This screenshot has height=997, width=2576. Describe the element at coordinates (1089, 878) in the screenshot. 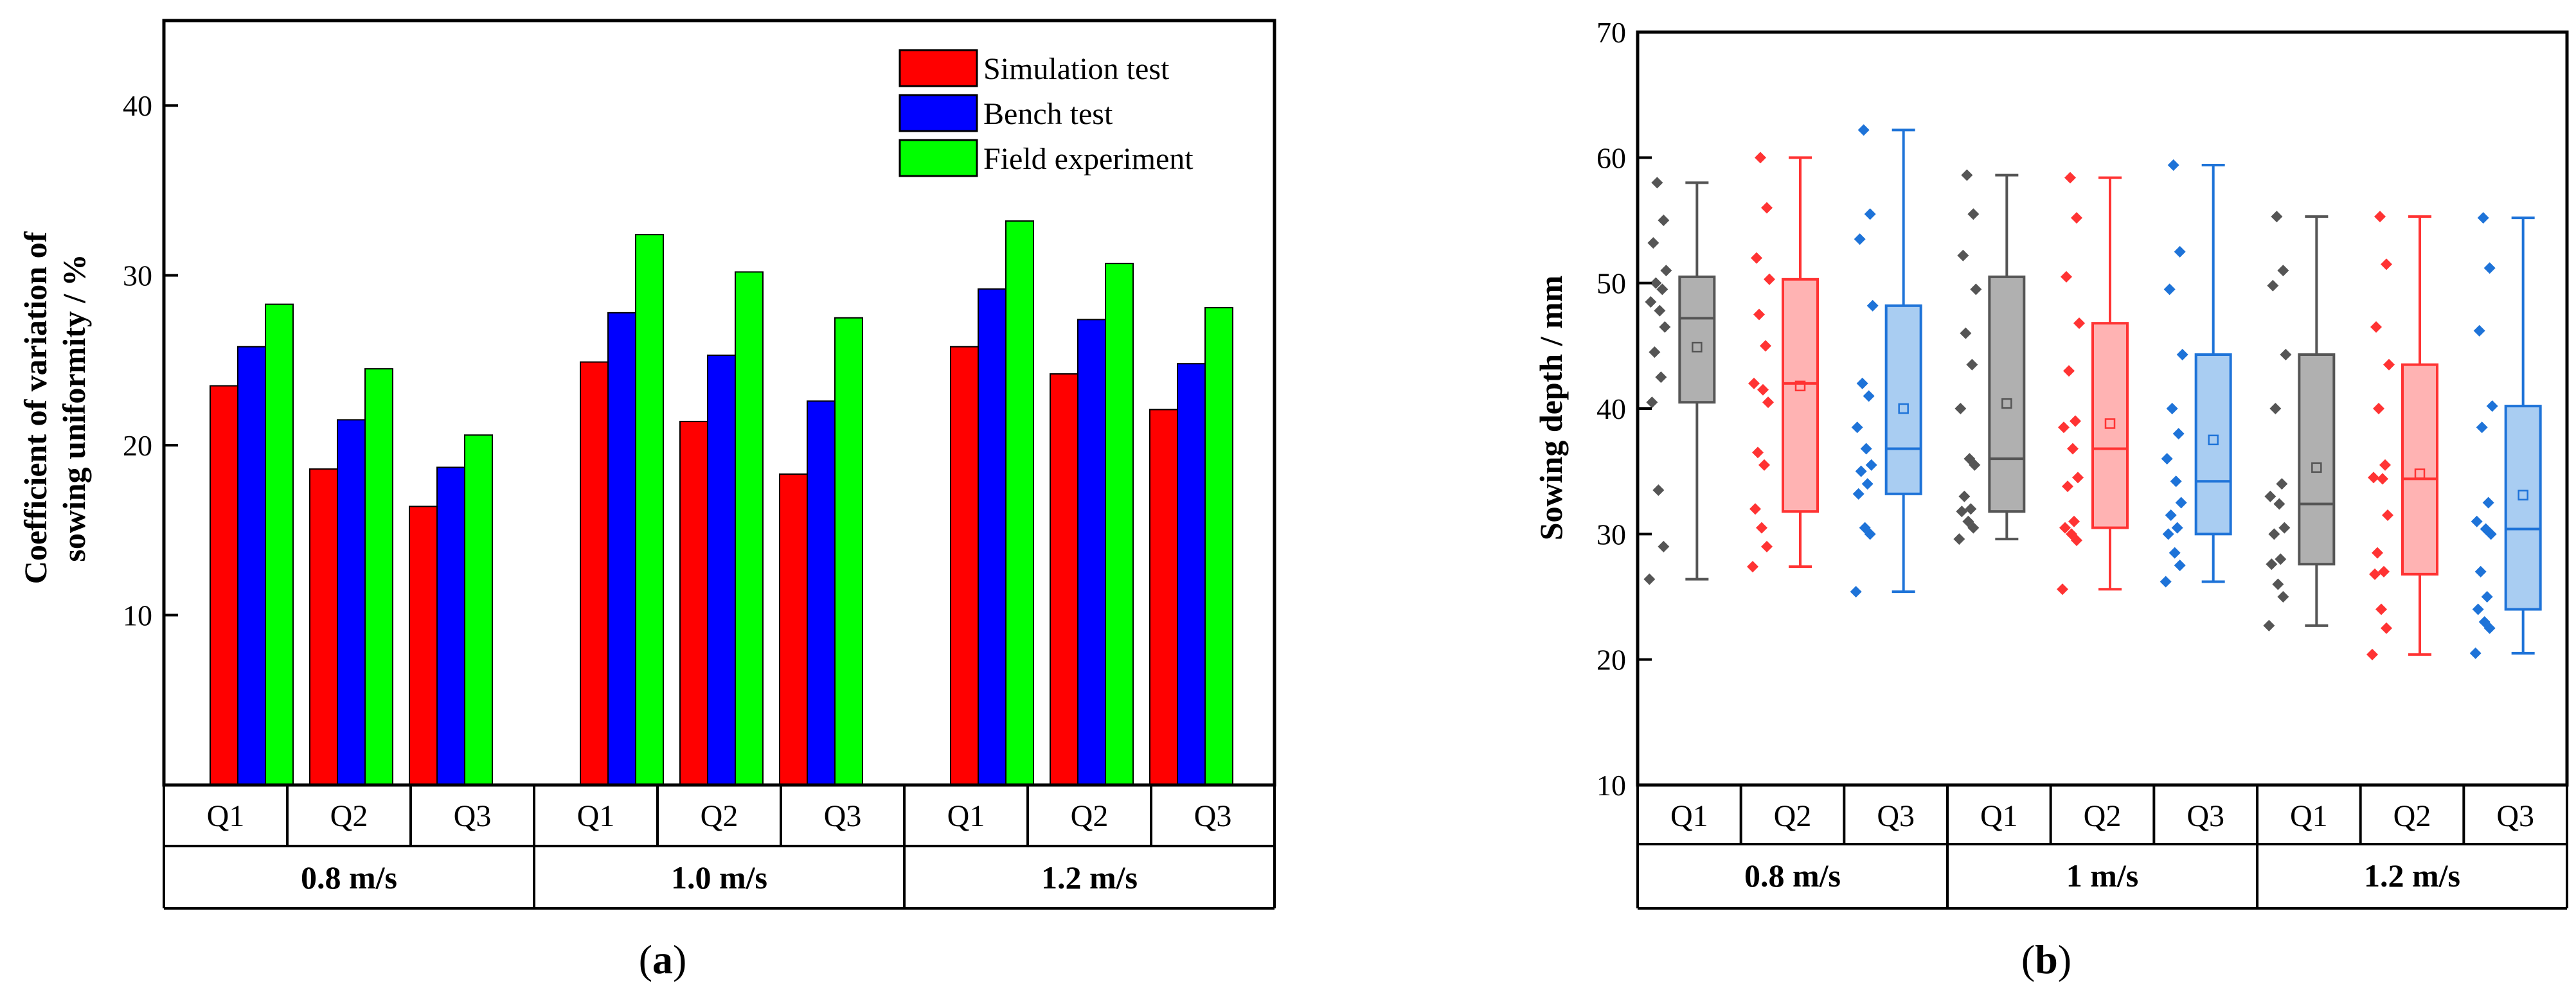

I see `group-label: 1.2 m/s` at that location.